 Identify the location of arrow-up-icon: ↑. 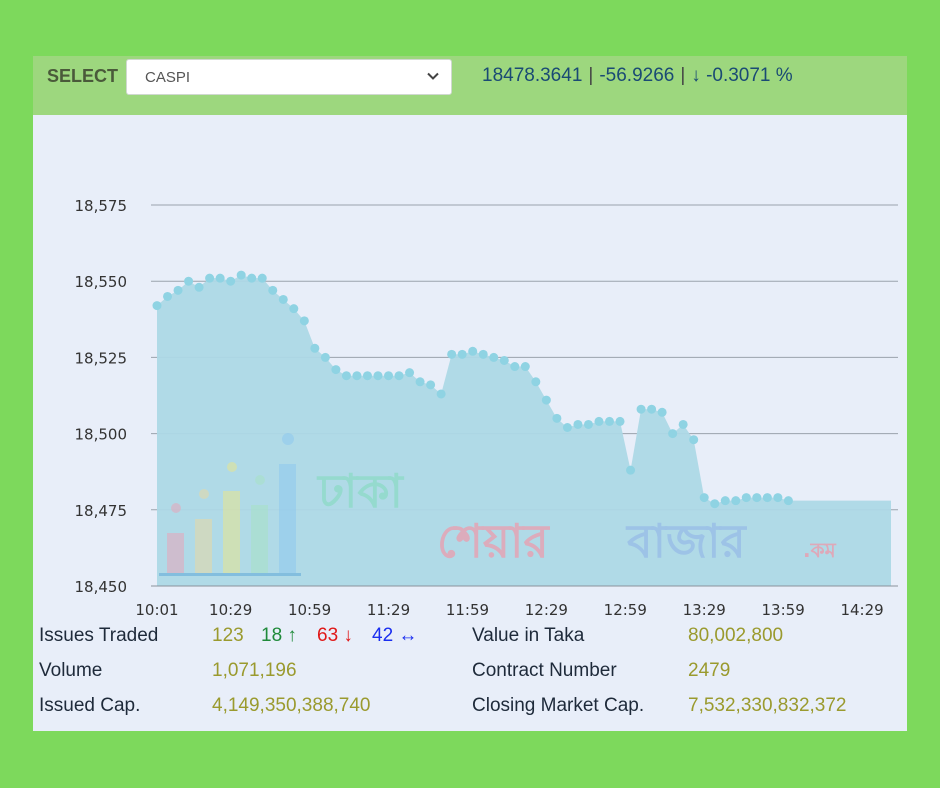
(292, 635).